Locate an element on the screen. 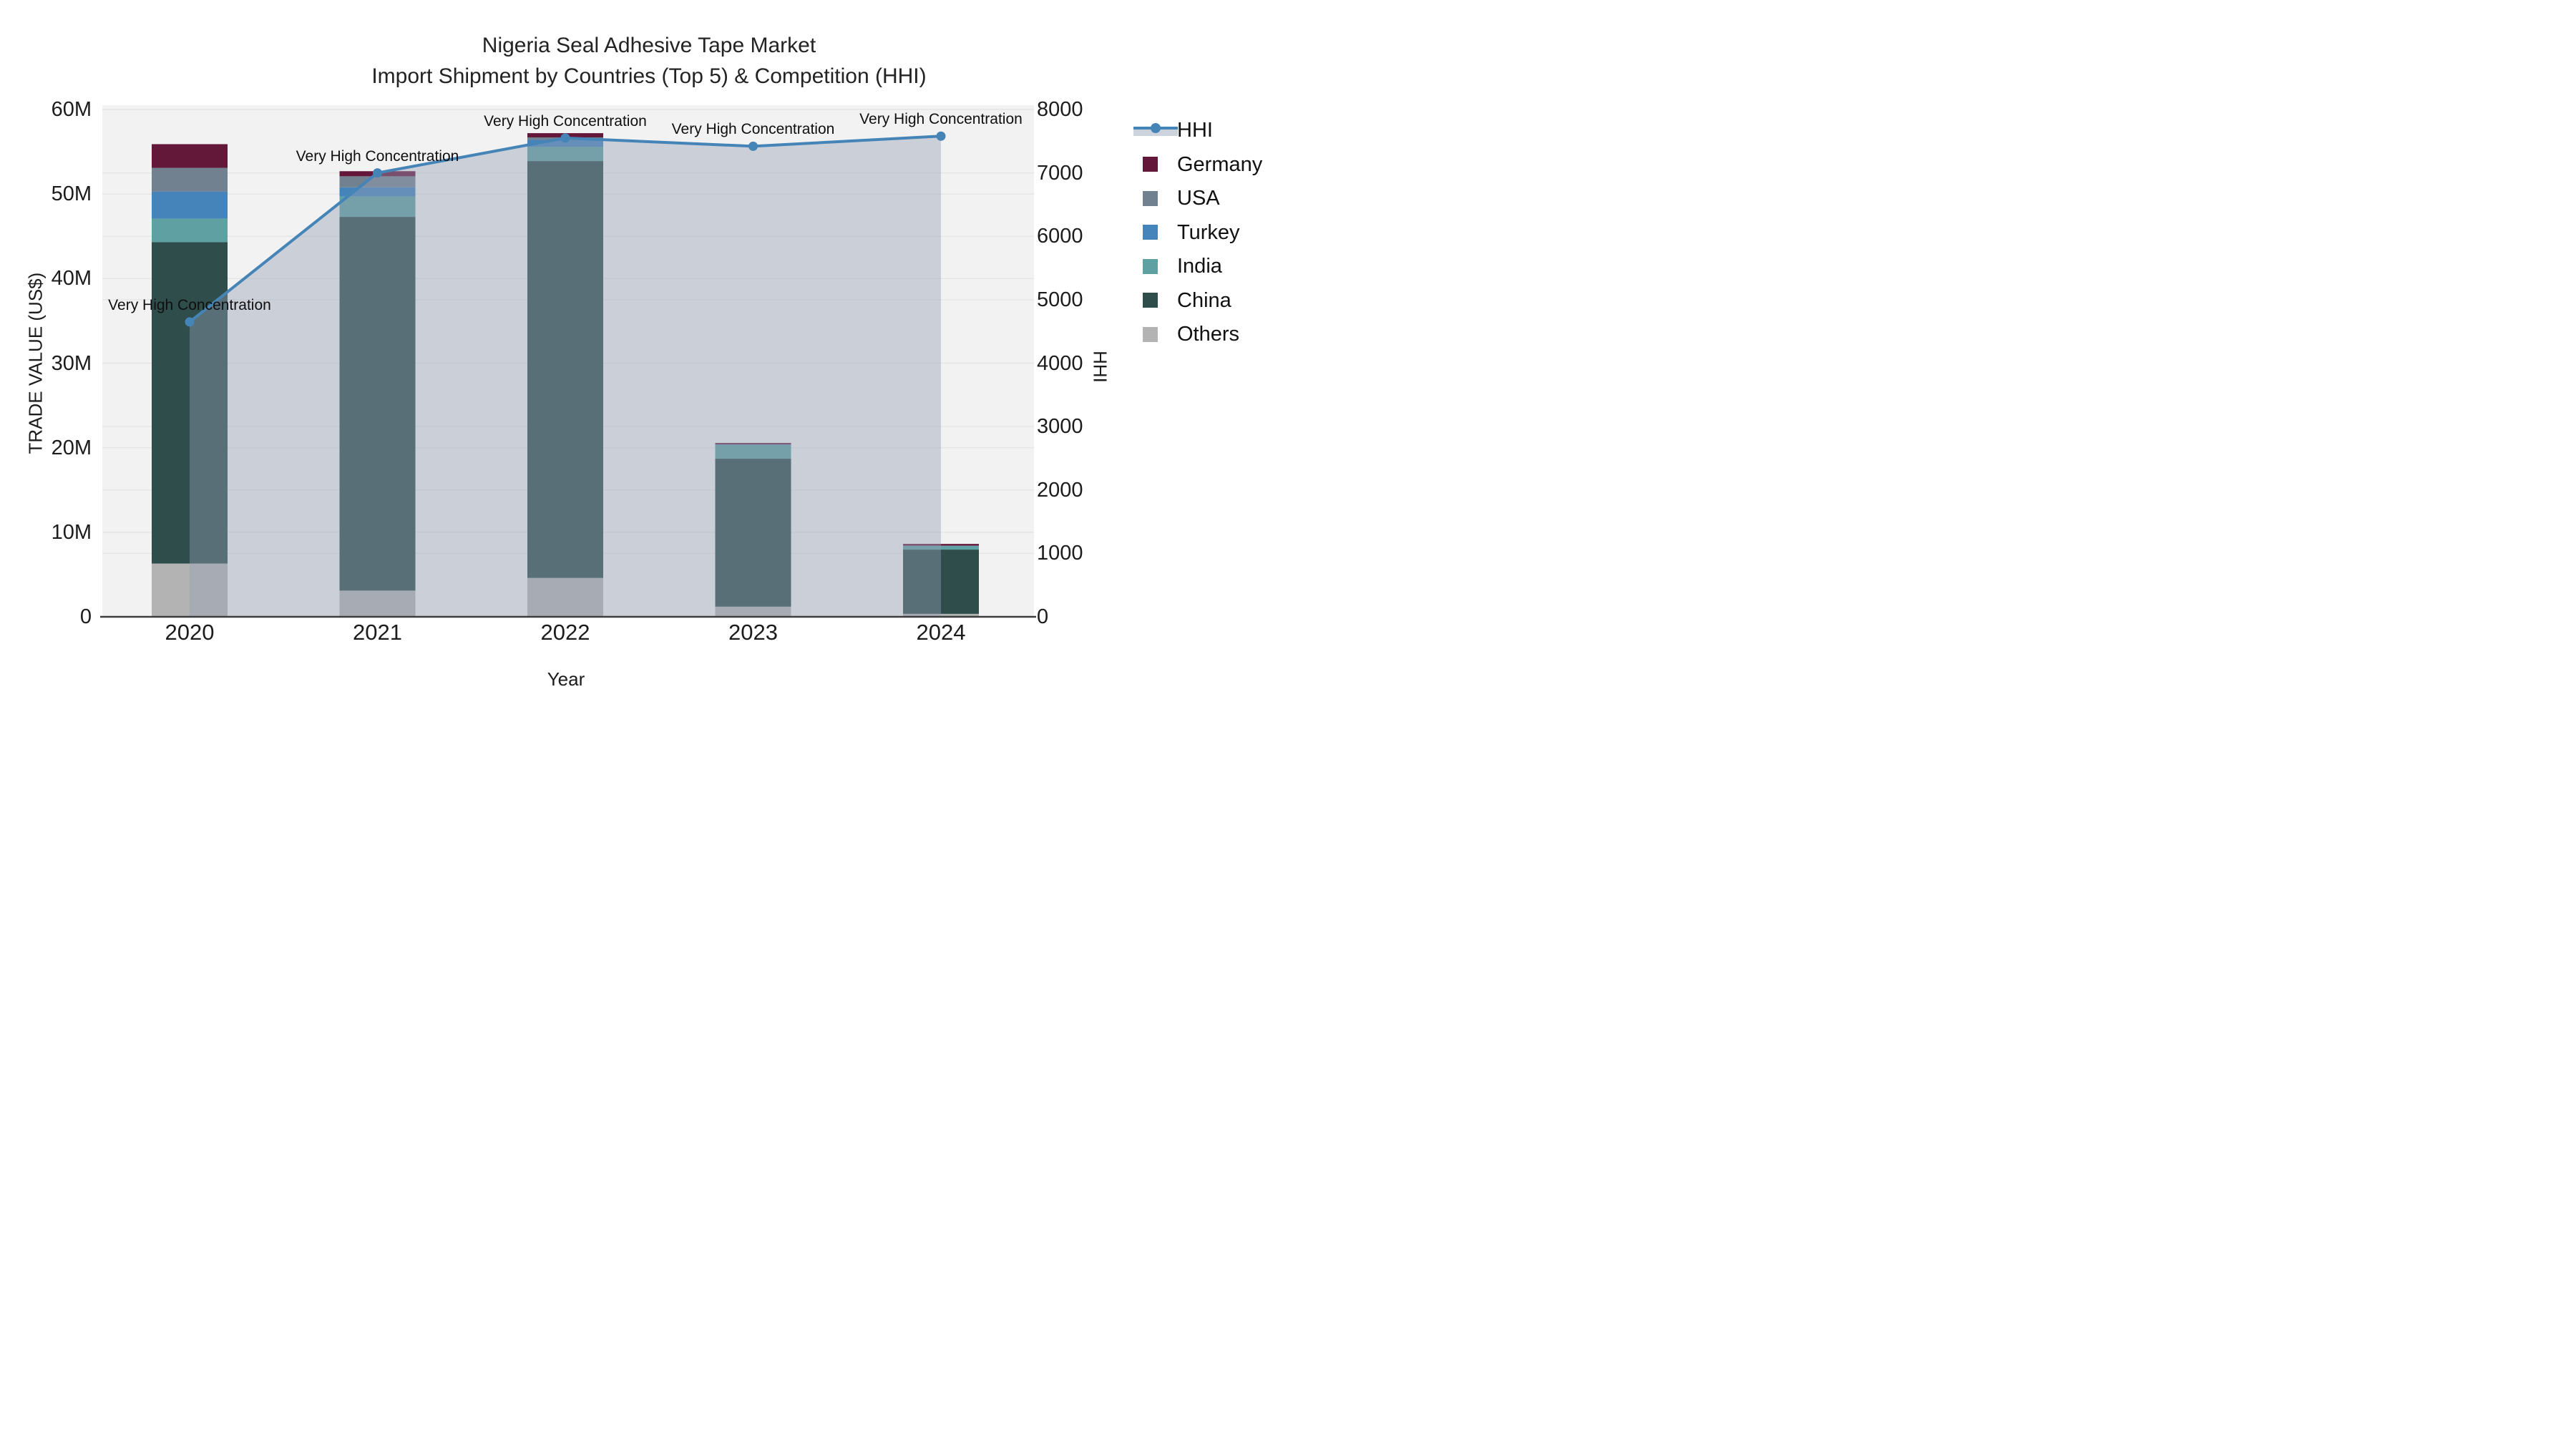  hhi-swatch-dot is located at coordinates (1156, 128).